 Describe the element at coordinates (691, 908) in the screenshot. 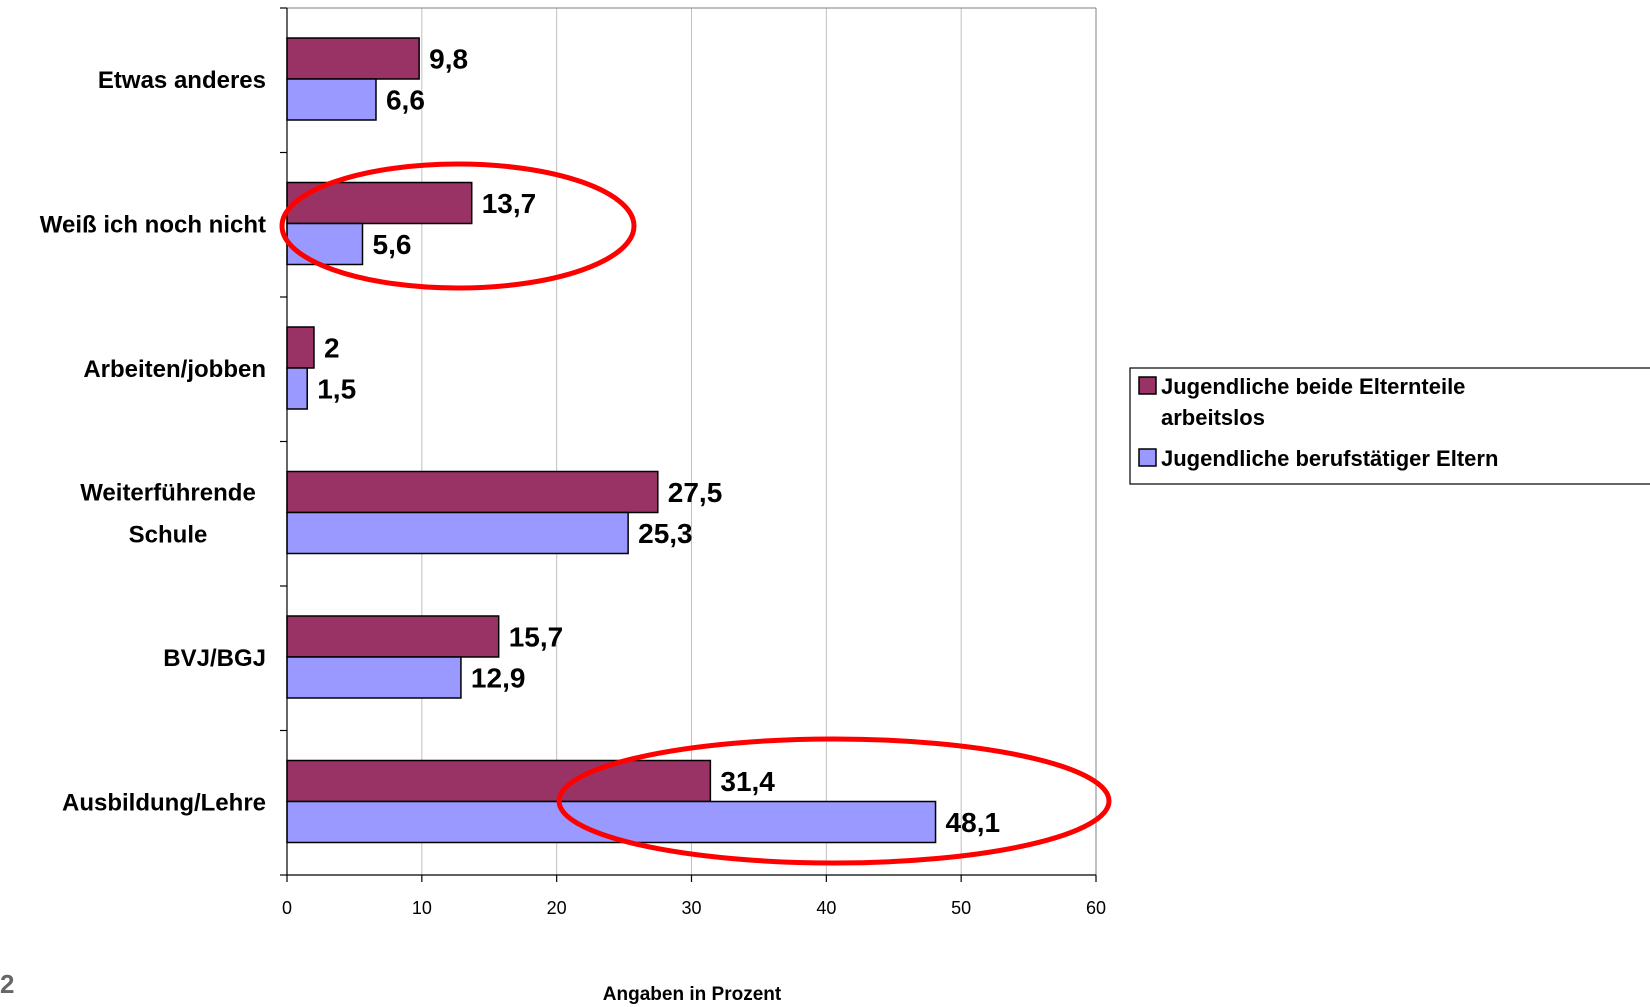

I see `x-tick-label: 30` at that location.